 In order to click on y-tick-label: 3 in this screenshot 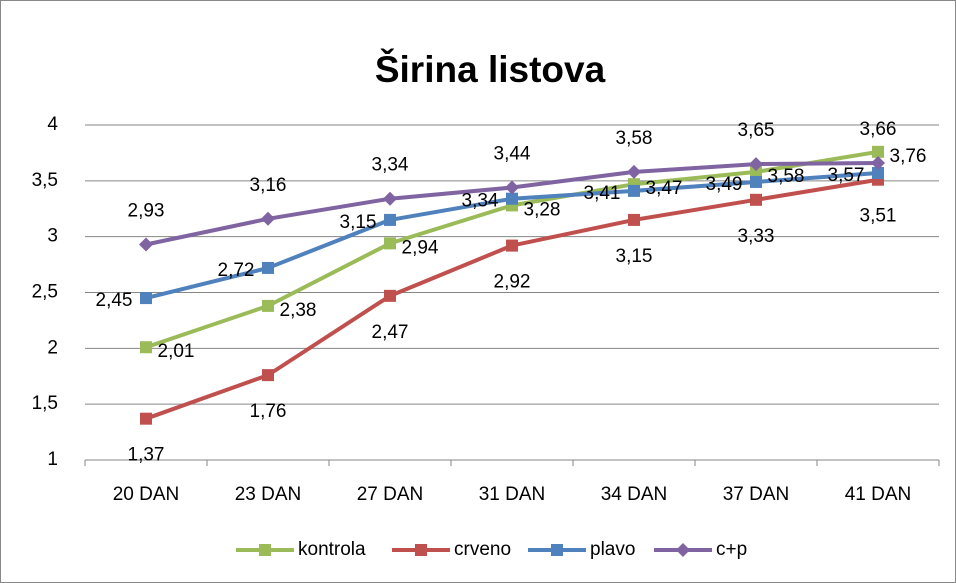, I will do `click(52, 236)`.